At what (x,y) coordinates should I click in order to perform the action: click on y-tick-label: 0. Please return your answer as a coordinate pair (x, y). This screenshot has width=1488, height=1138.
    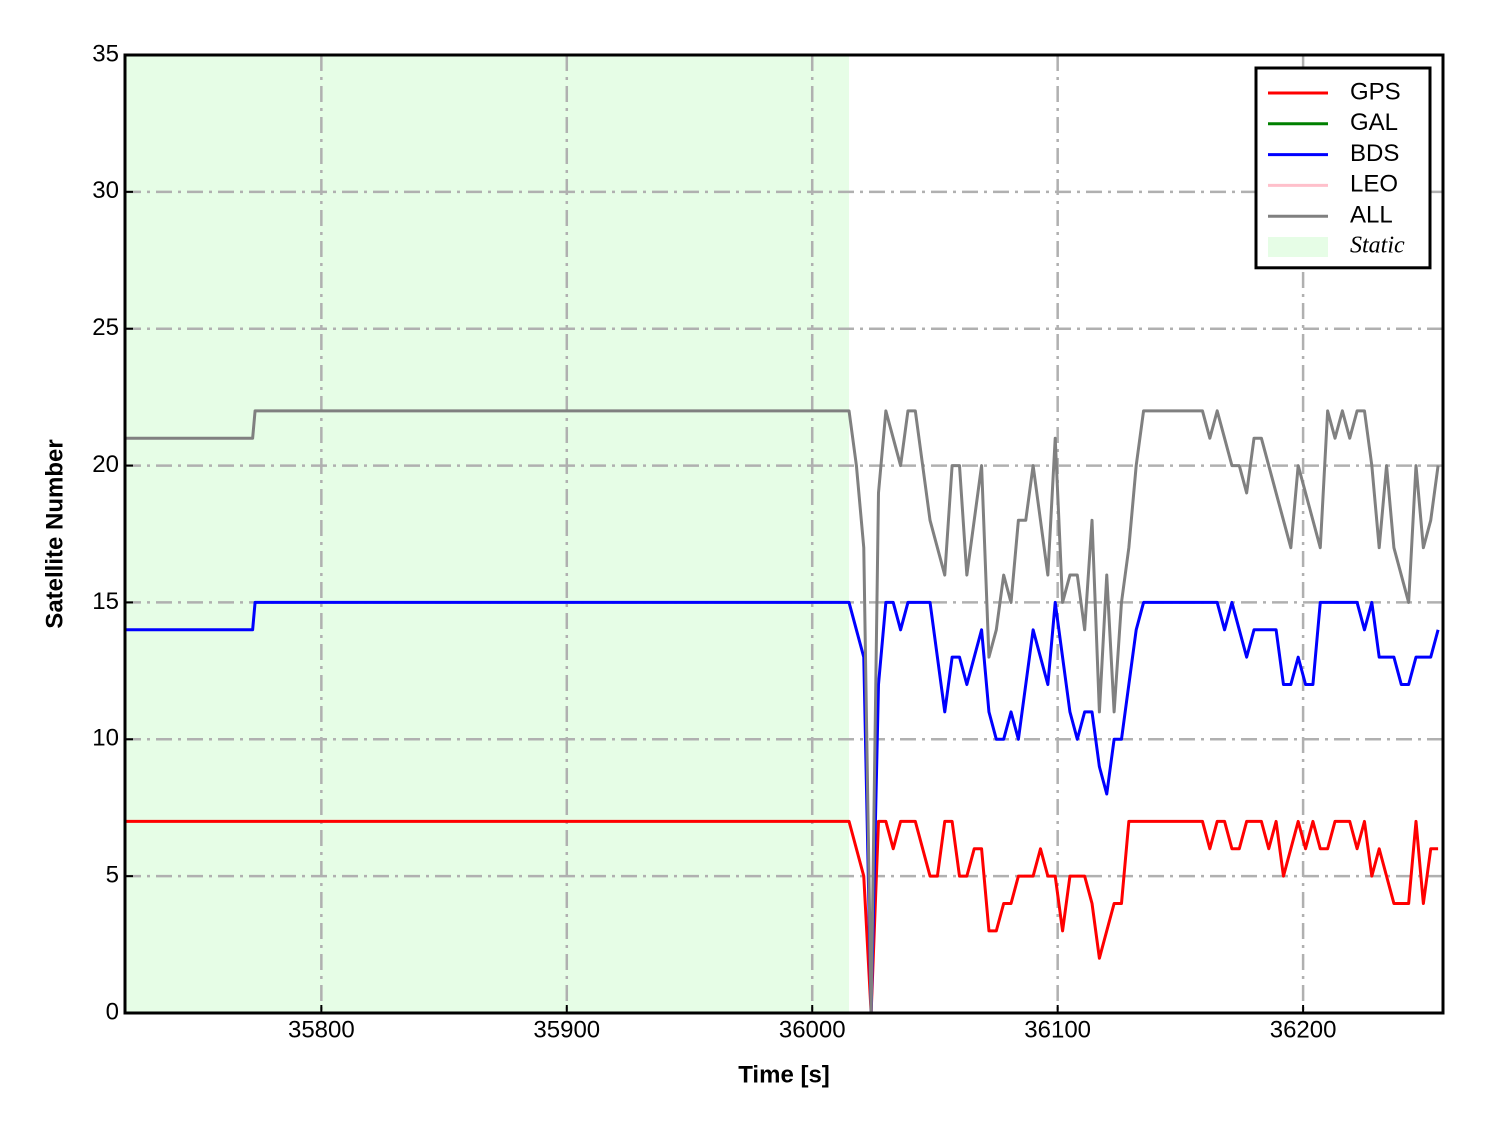
    Looking at the image, I should click on (112, 1011).